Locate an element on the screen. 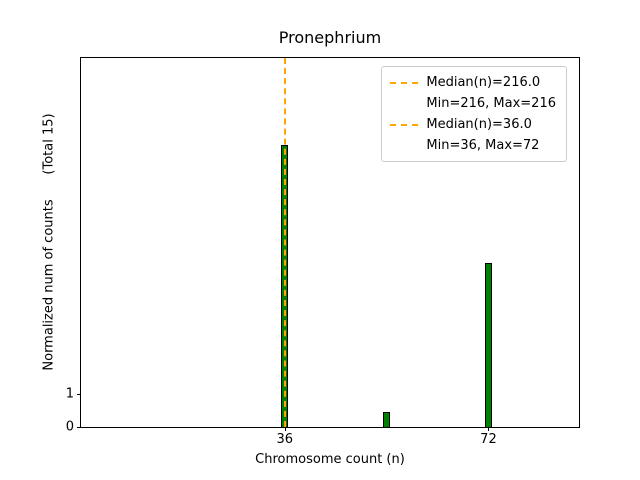  bar-n72 is located at coordinates (488, 345).